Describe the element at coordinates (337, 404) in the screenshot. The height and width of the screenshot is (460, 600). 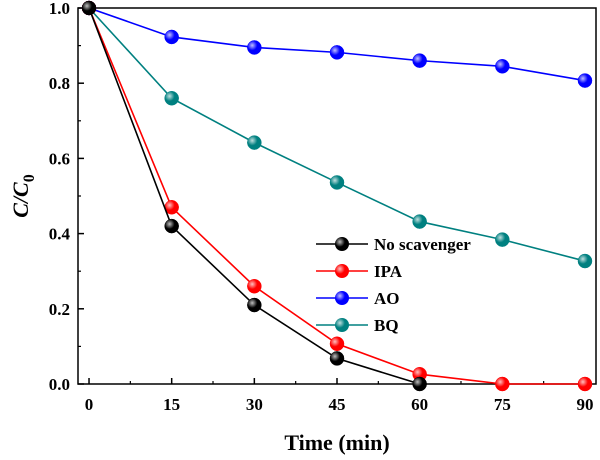
I see `x-tick-label: 45` at that location.